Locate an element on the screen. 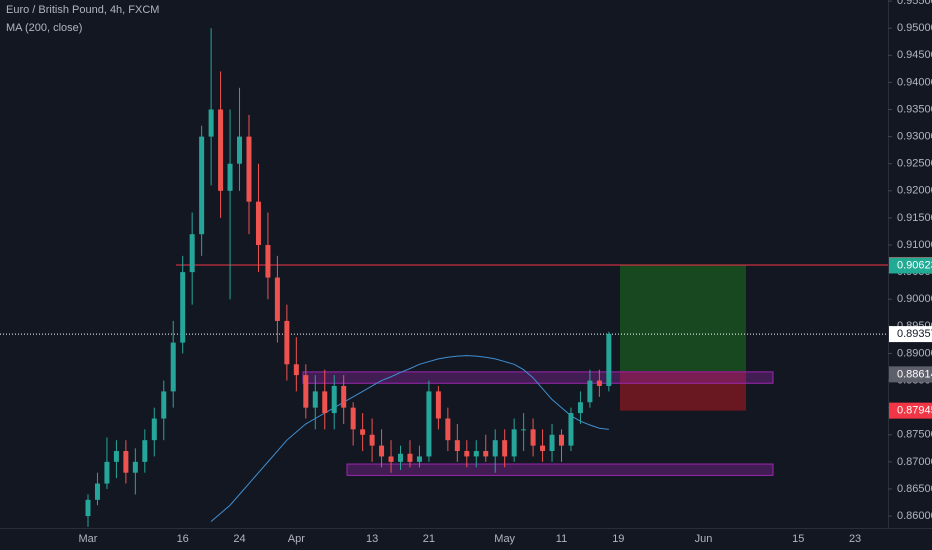  x-tick-label: 11 is located at coordinates (561, 539).